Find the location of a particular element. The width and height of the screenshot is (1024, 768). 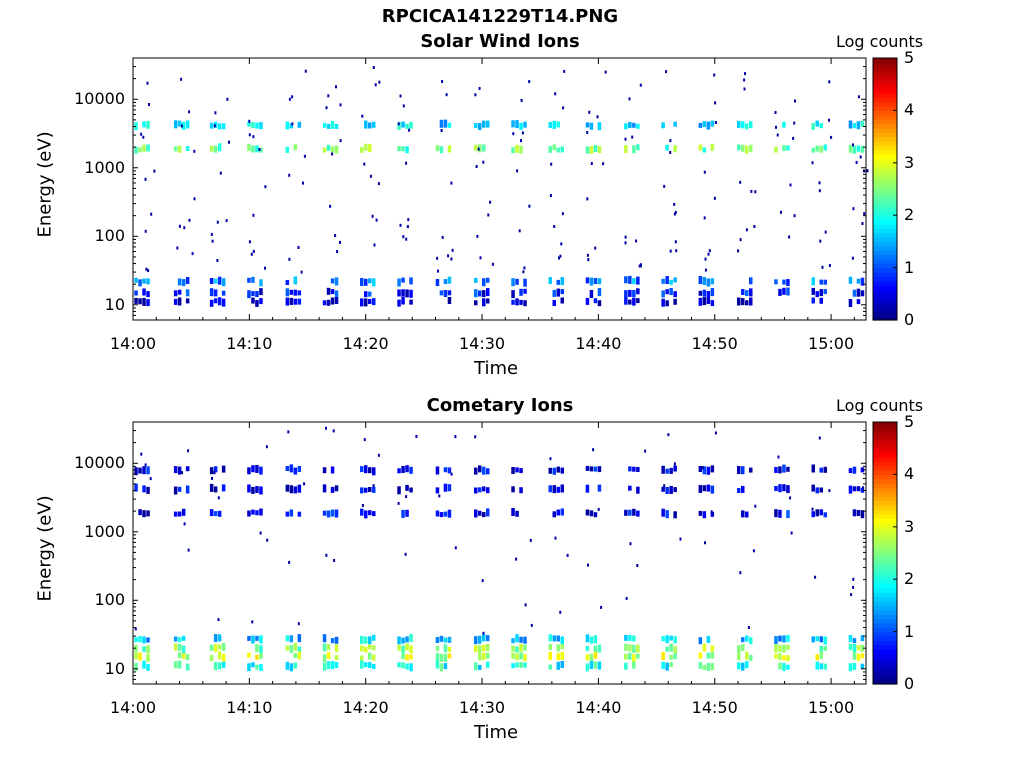

y-tick-label: 10 is located at coordinates (114, 304).